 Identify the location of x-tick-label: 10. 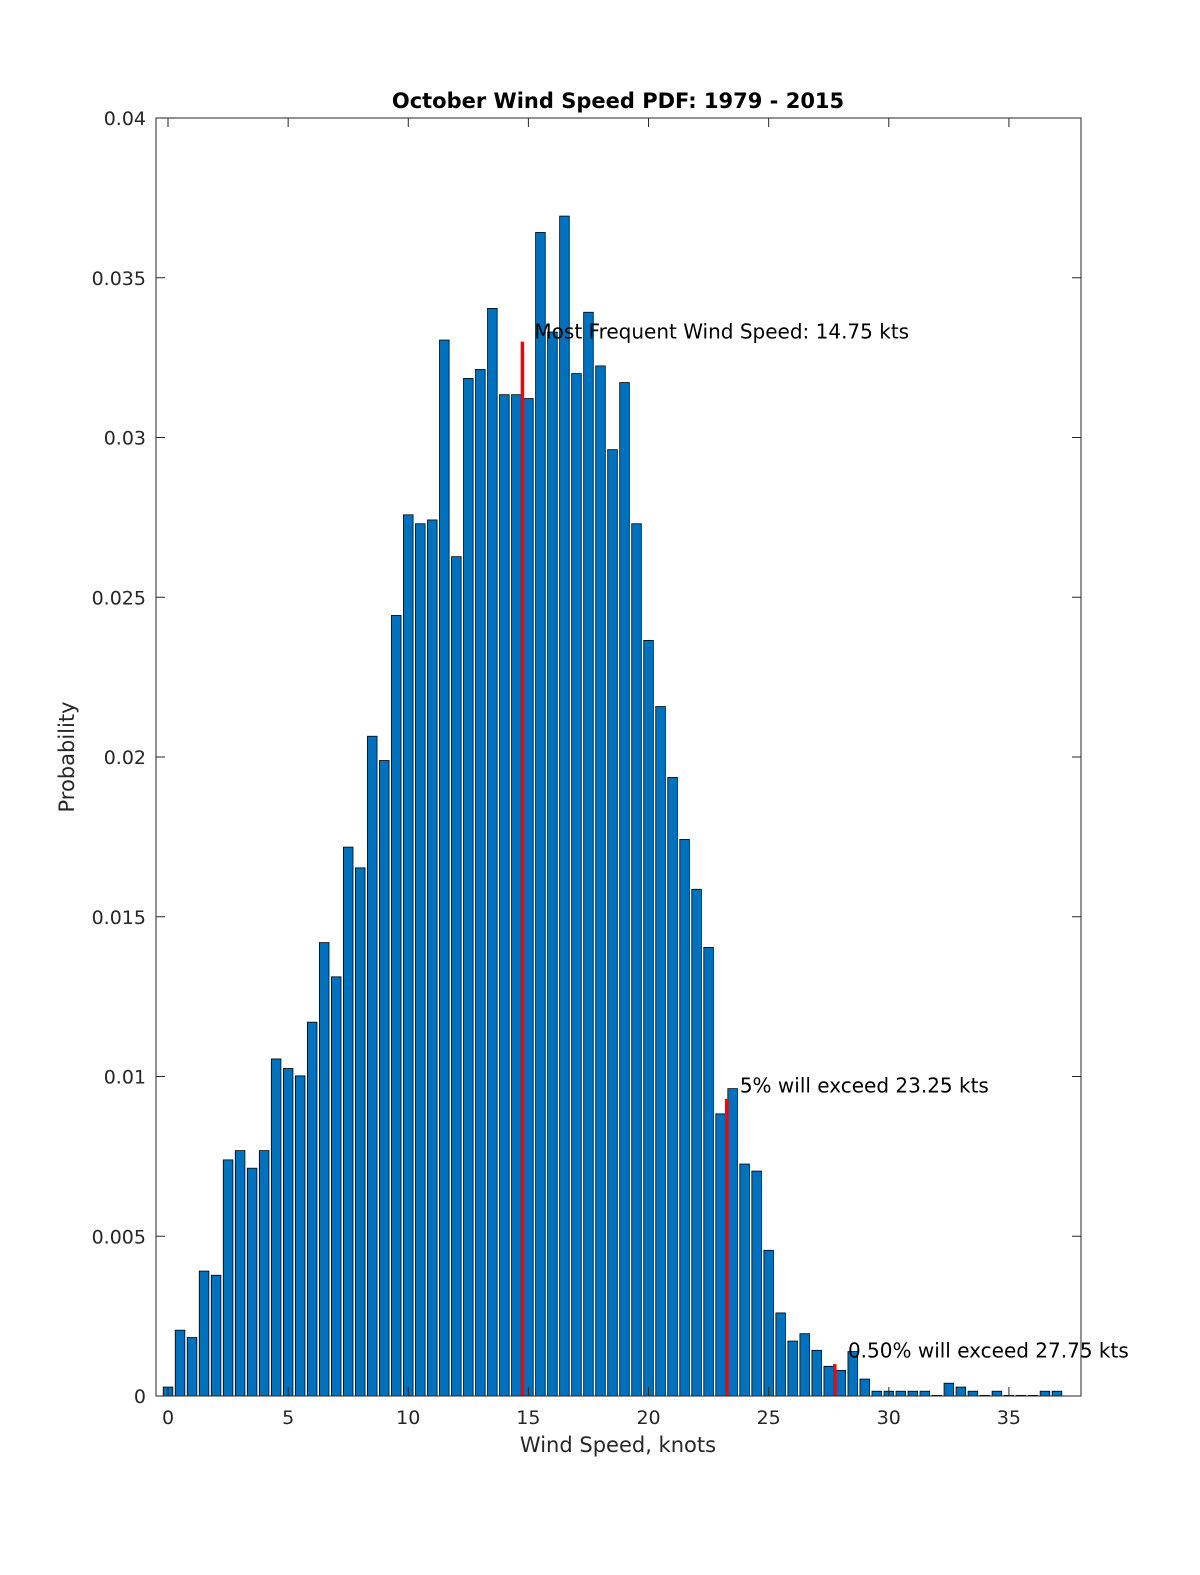
(408, 1418).